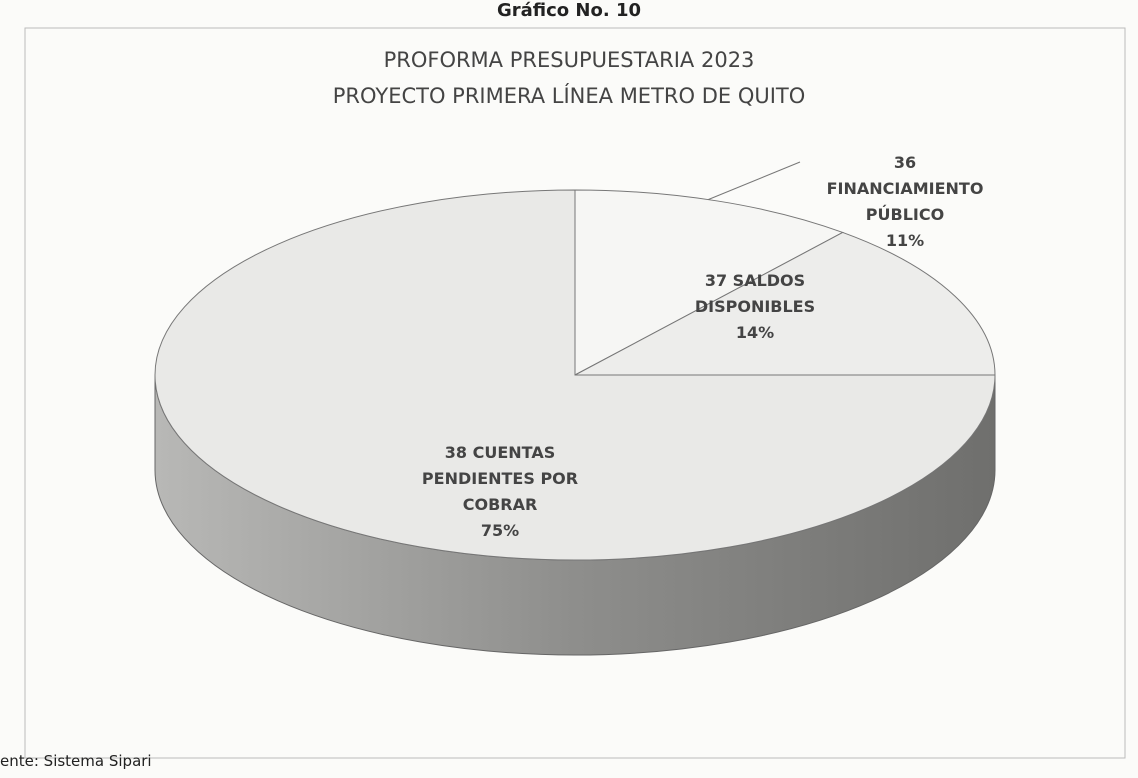  I want to click on category-label: 37 SALDOS DISPONIBLES, so click(755, 293).